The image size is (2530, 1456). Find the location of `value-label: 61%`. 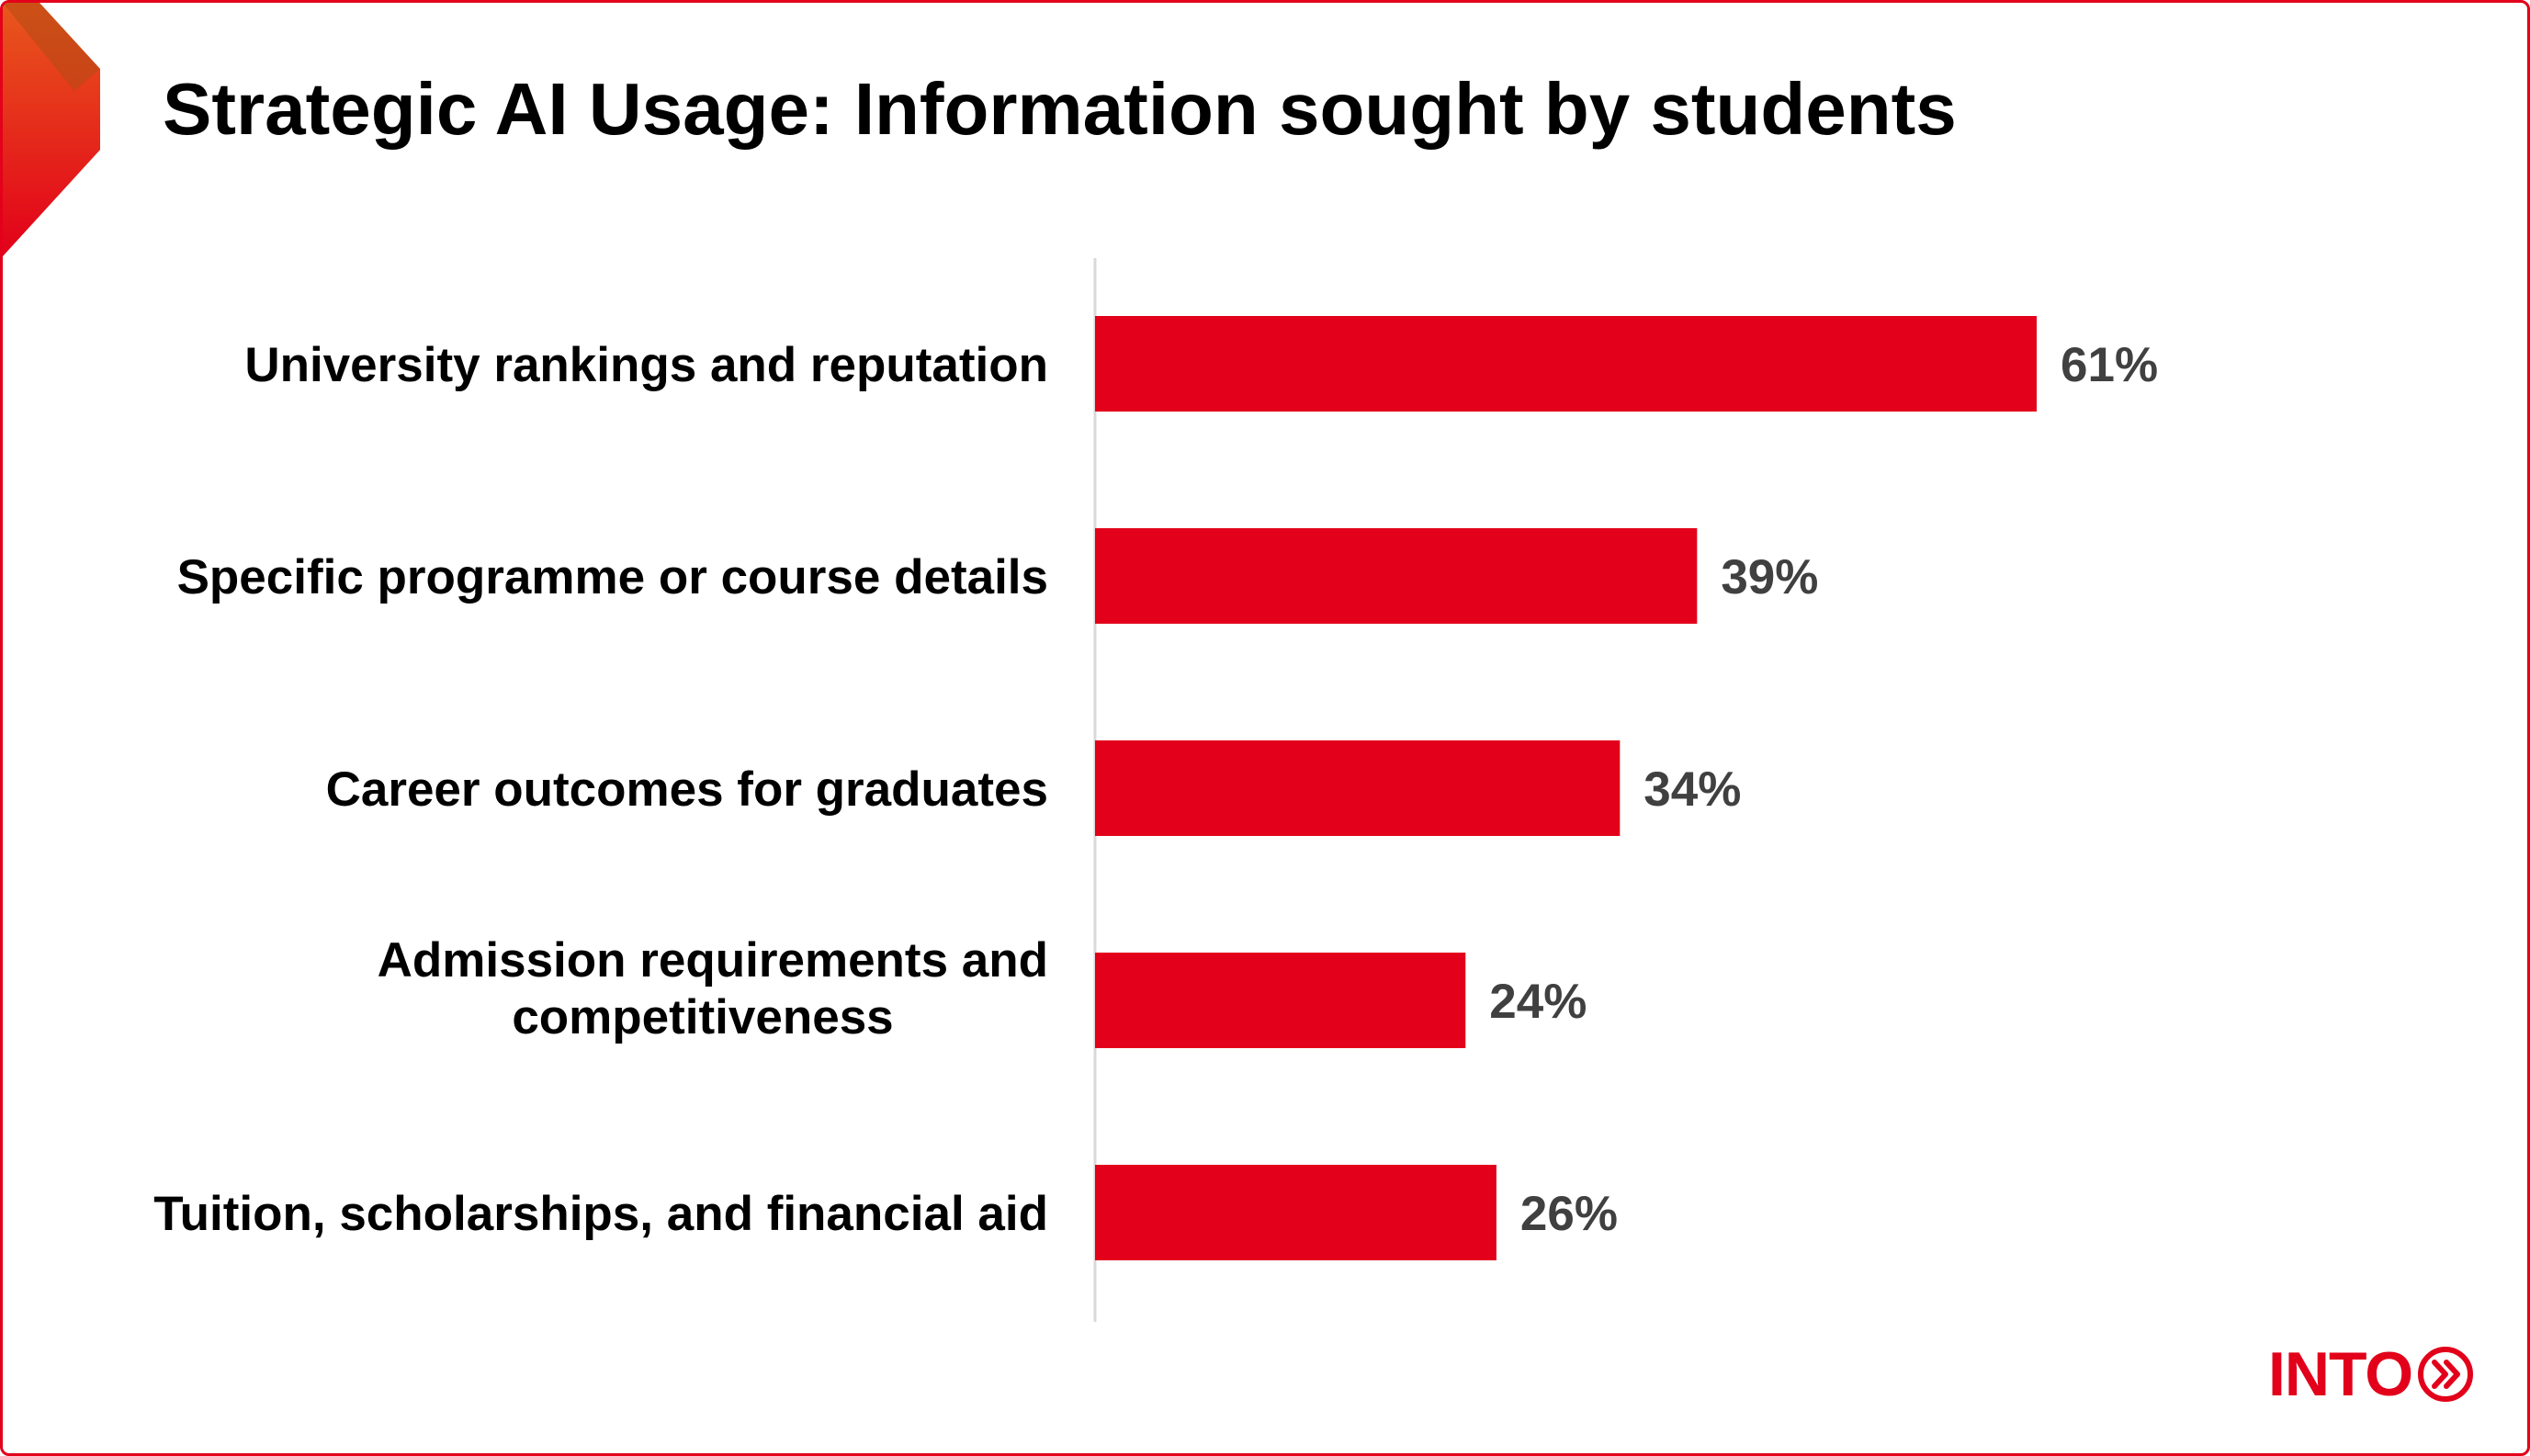

value-label: 61% is located at coordinates (2109, 365).